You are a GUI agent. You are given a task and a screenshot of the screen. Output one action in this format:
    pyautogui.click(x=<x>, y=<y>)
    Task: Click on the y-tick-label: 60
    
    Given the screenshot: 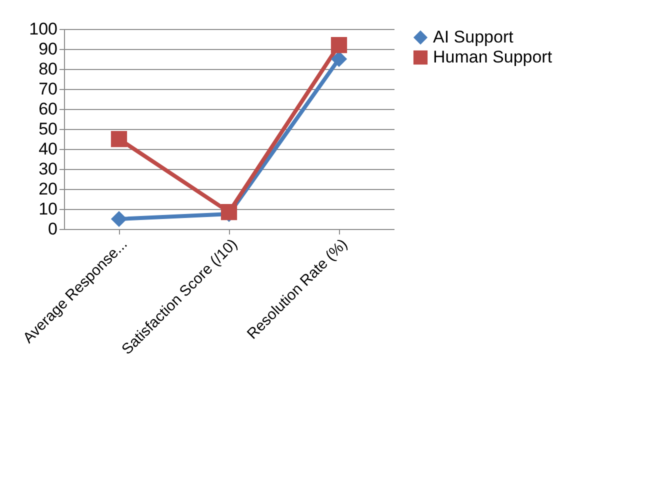 What is the action you would take?
    pyautogui.click(x=48, y=109)
    